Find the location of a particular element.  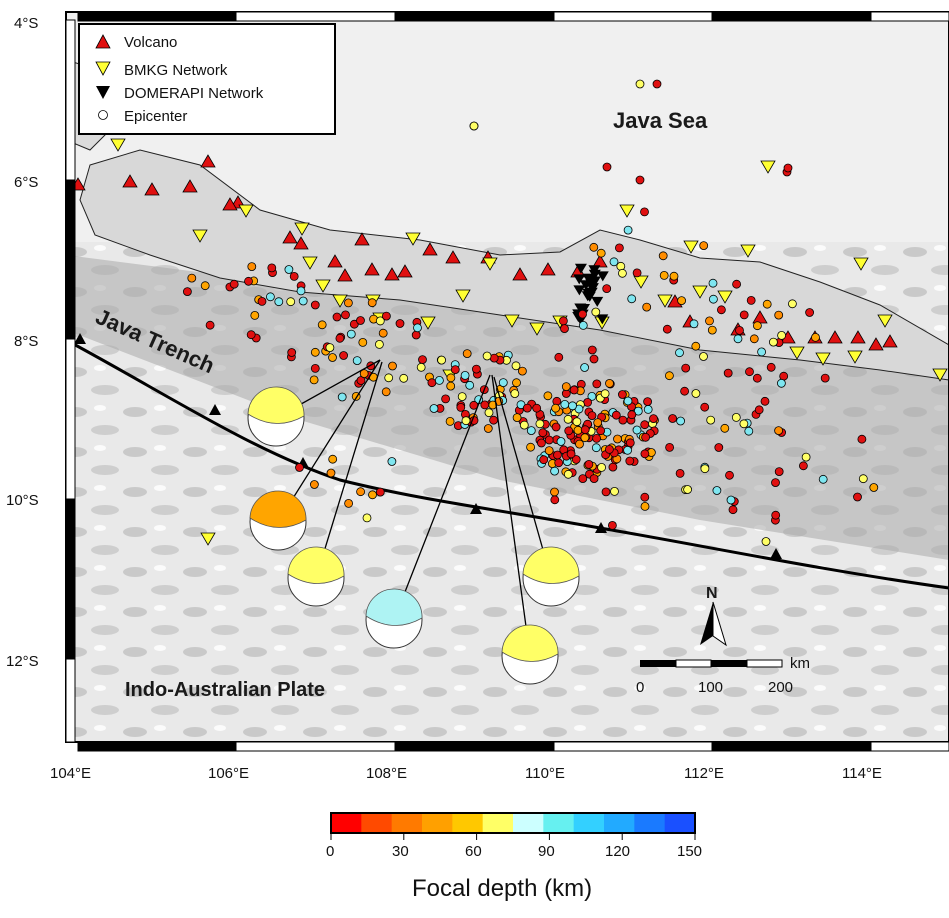

colorbar-title: Focal depth (km) is located at coordinates (502, 888).